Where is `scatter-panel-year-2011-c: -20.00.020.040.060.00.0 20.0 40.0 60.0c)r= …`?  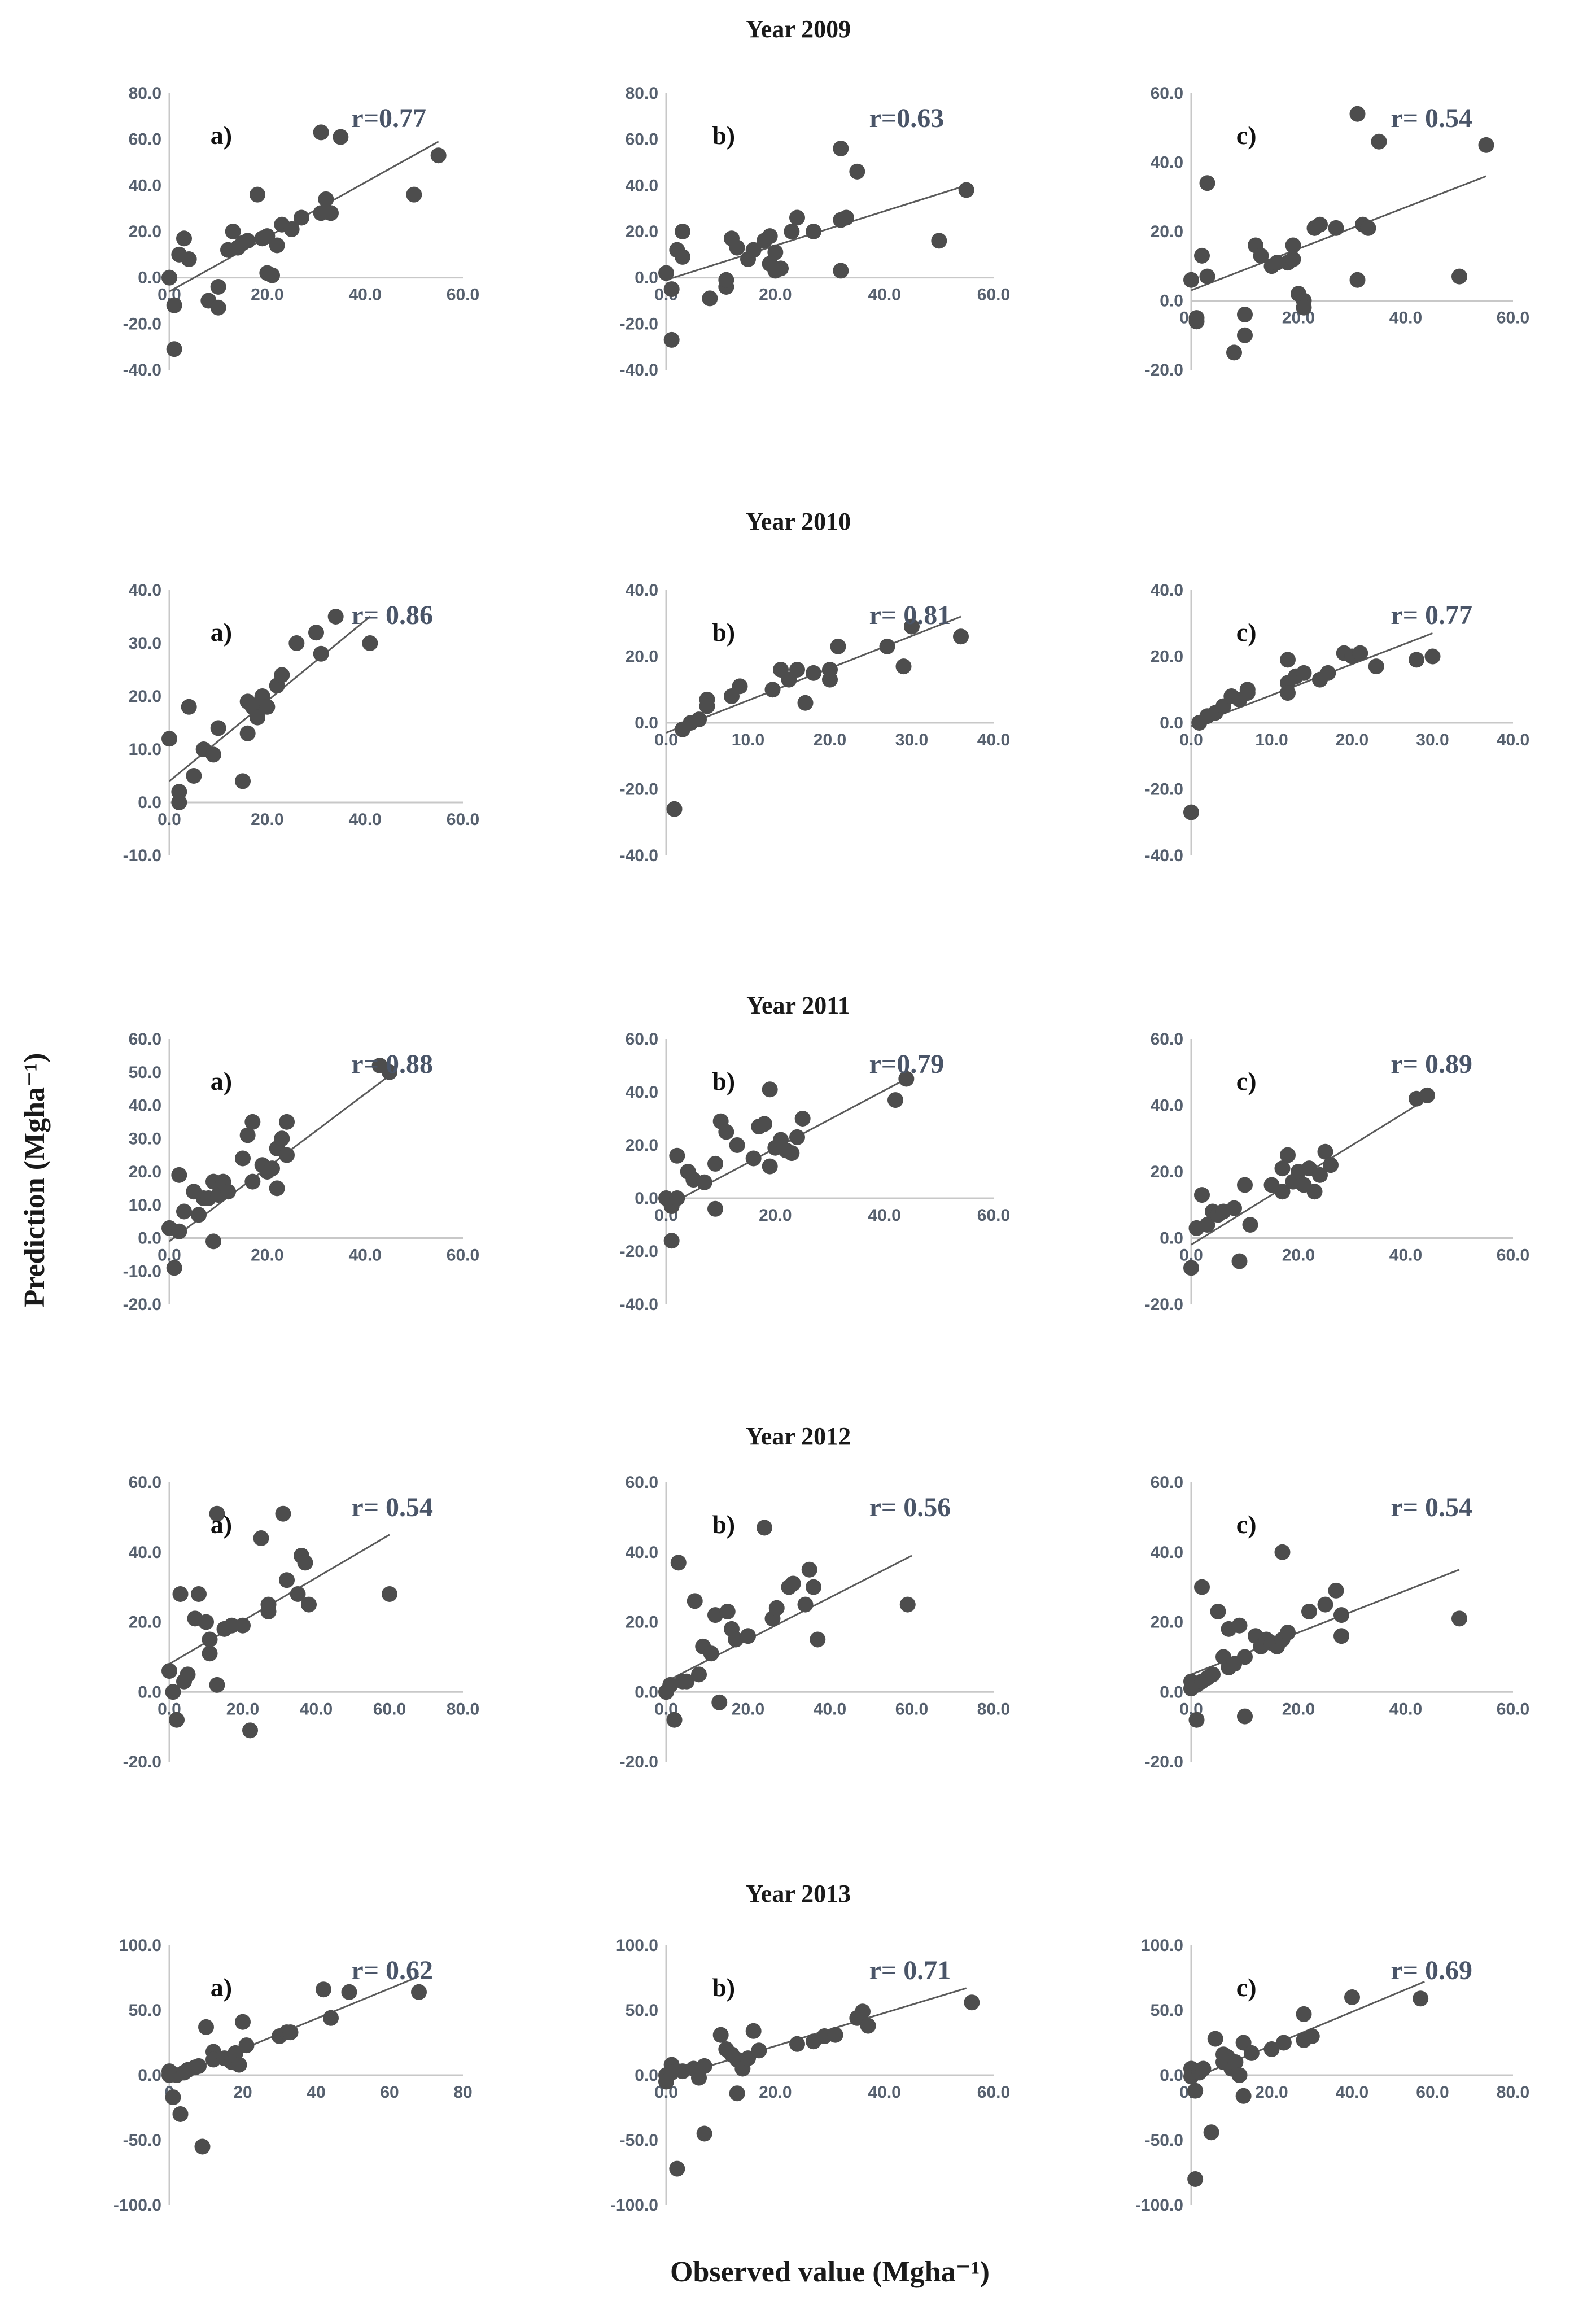
scatter-panel-year-2011-c: -20.00.020.040.060.00.0 20.0 40.0 60.0c)r= … is located at coordinates (1338, 1172).